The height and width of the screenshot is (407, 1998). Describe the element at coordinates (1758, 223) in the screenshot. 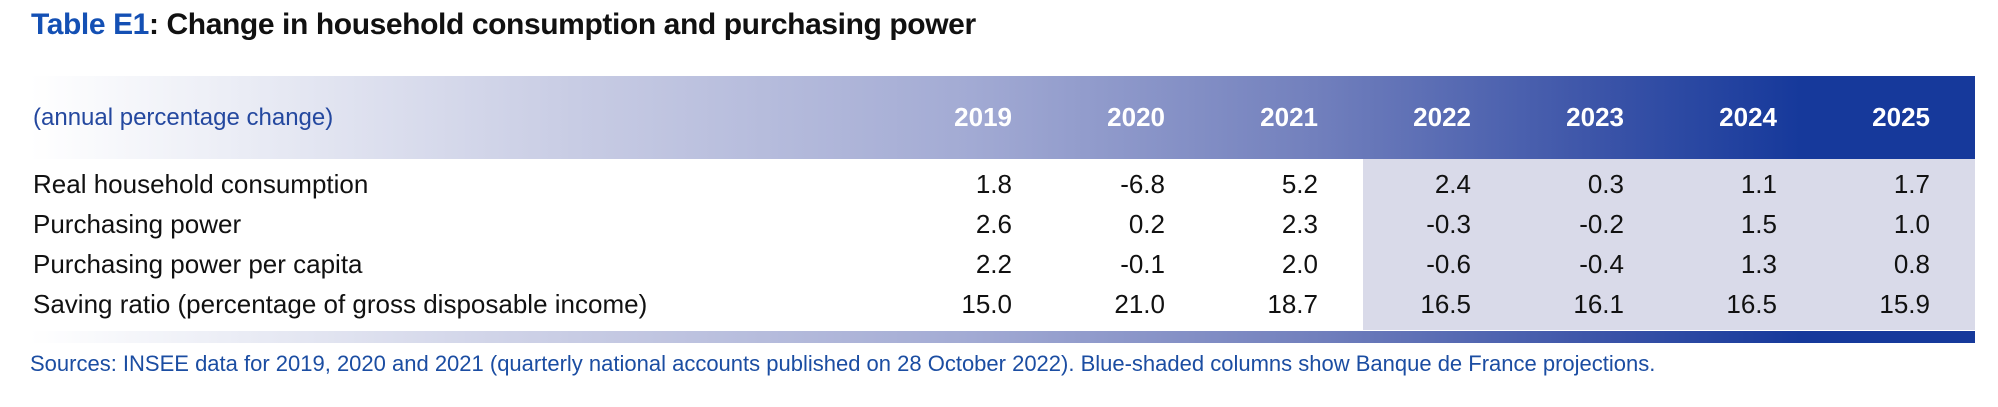

I see `cell-value: 1.5` at that location.